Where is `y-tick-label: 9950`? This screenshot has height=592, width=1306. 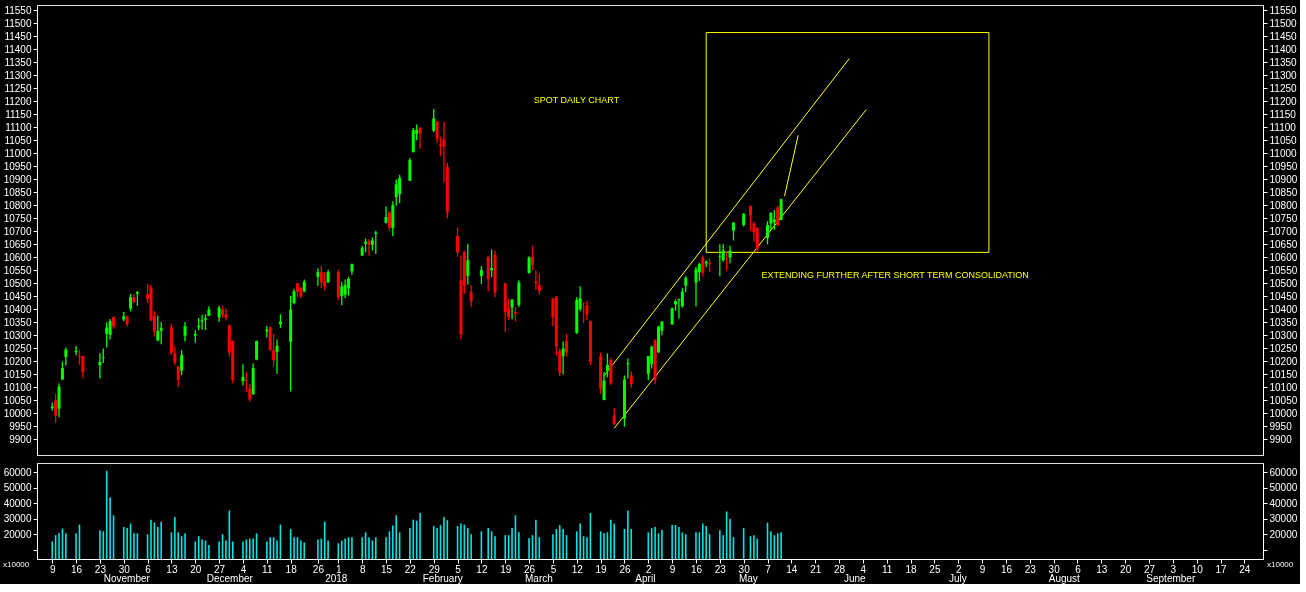
y-tick-label: 9950 is located at coordinates (20, 426).